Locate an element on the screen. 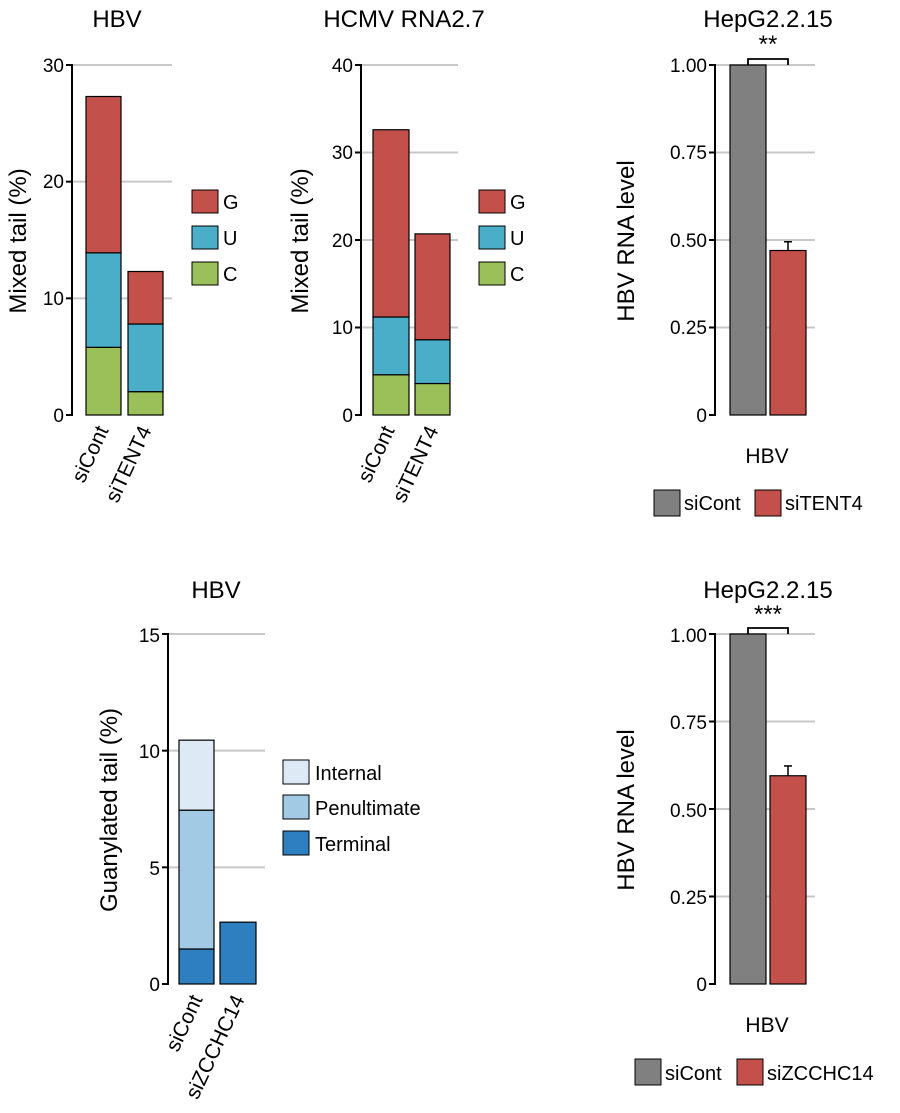 This screenshot has height=1113, width=900. y-axis: 0 10 20 30 40 is located at coordinates (342, 241).